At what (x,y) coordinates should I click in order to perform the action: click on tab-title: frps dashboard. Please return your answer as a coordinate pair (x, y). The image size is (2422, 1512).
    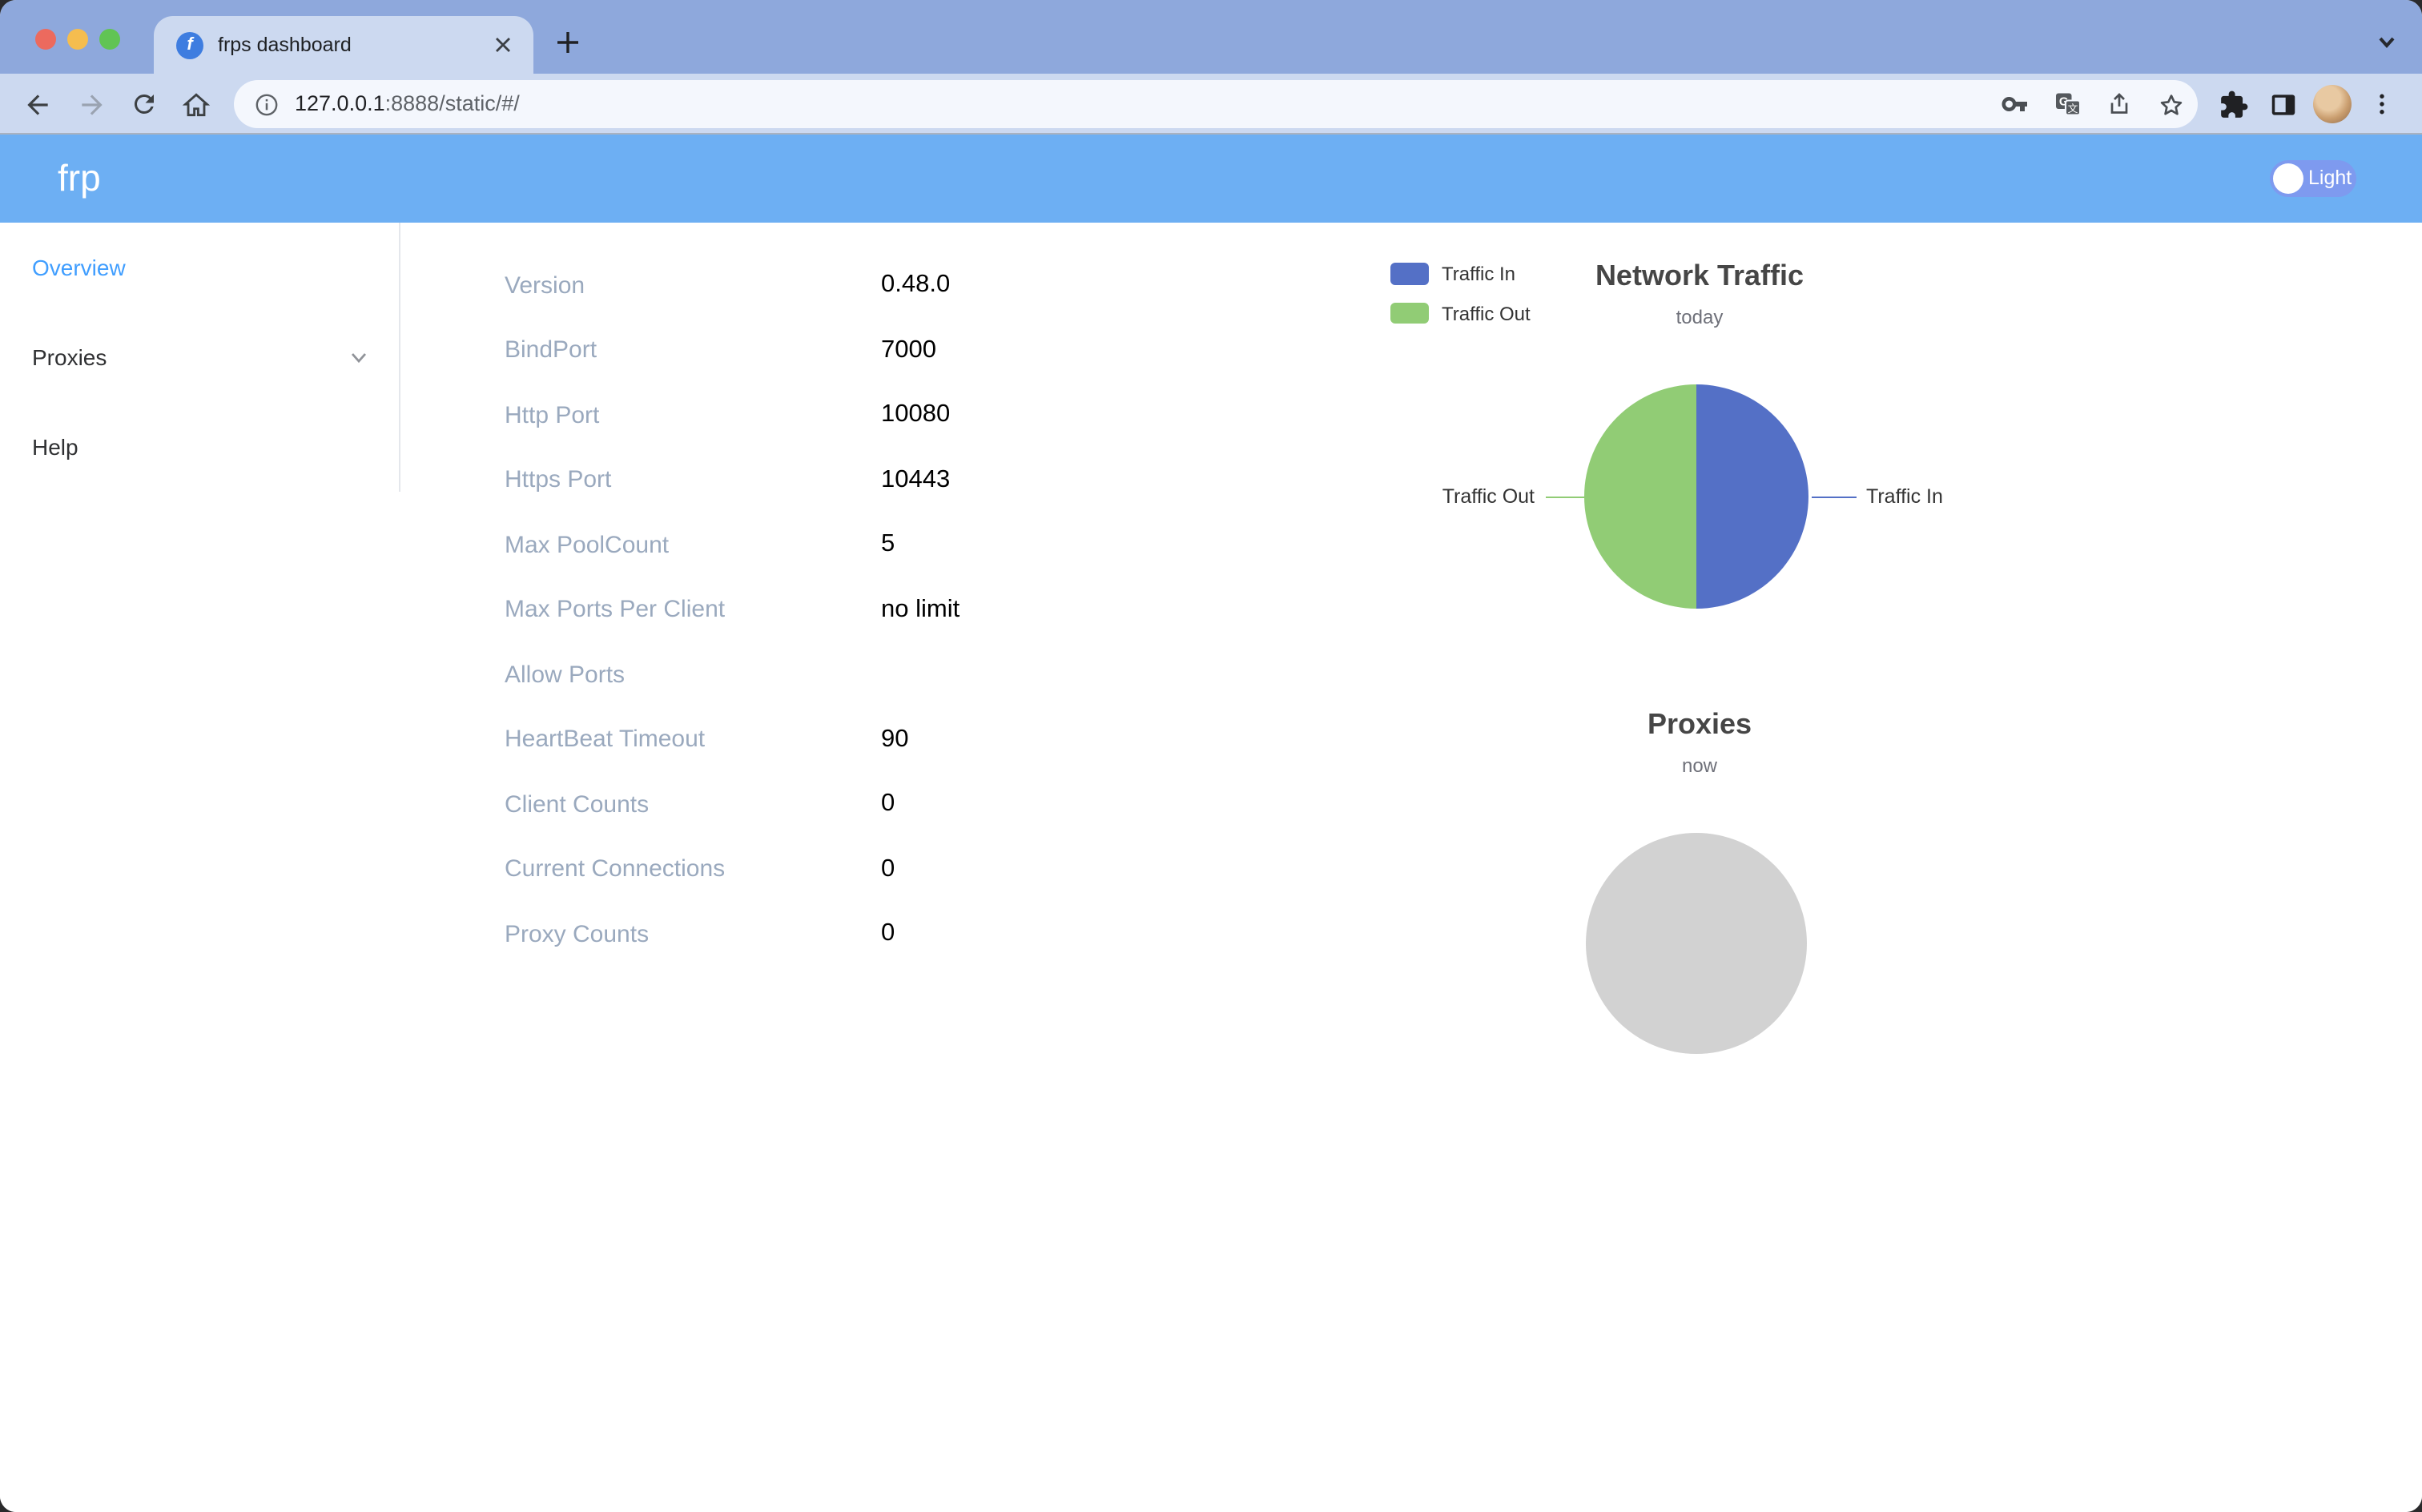
    Looking at the image, I should click on (285, 45).